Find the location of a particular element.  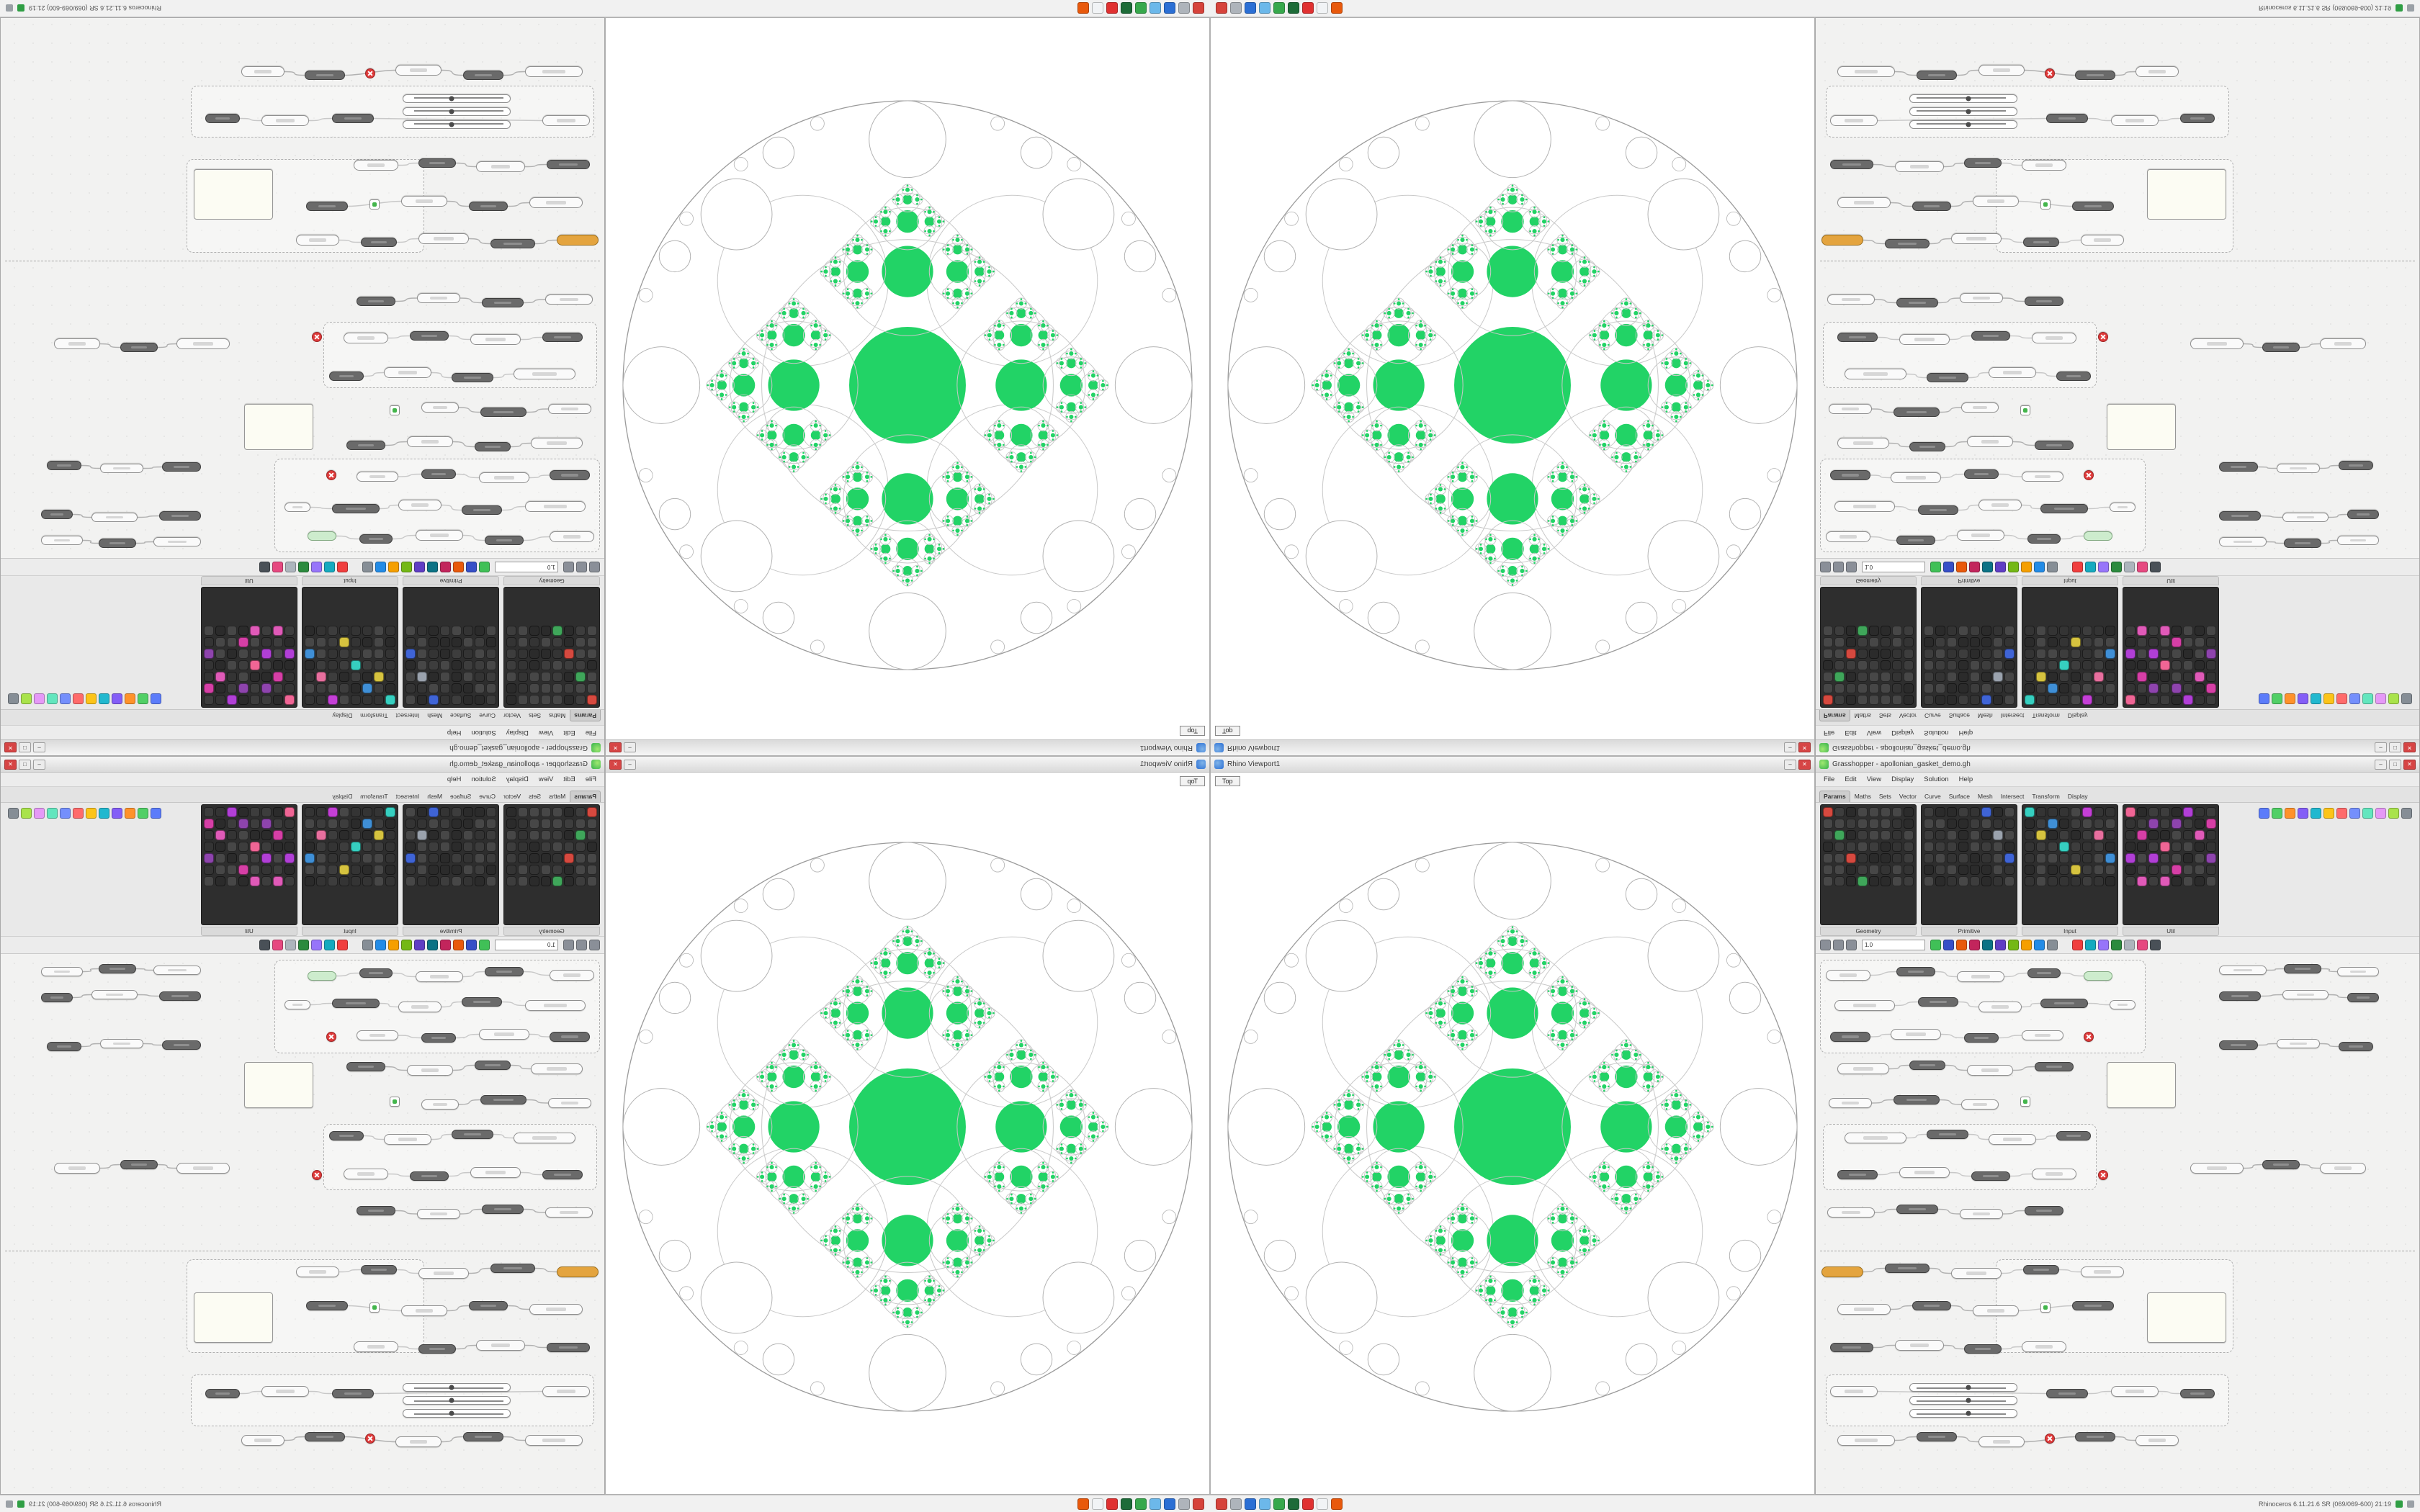

gumball-icon is located at coordinates (303, 567).